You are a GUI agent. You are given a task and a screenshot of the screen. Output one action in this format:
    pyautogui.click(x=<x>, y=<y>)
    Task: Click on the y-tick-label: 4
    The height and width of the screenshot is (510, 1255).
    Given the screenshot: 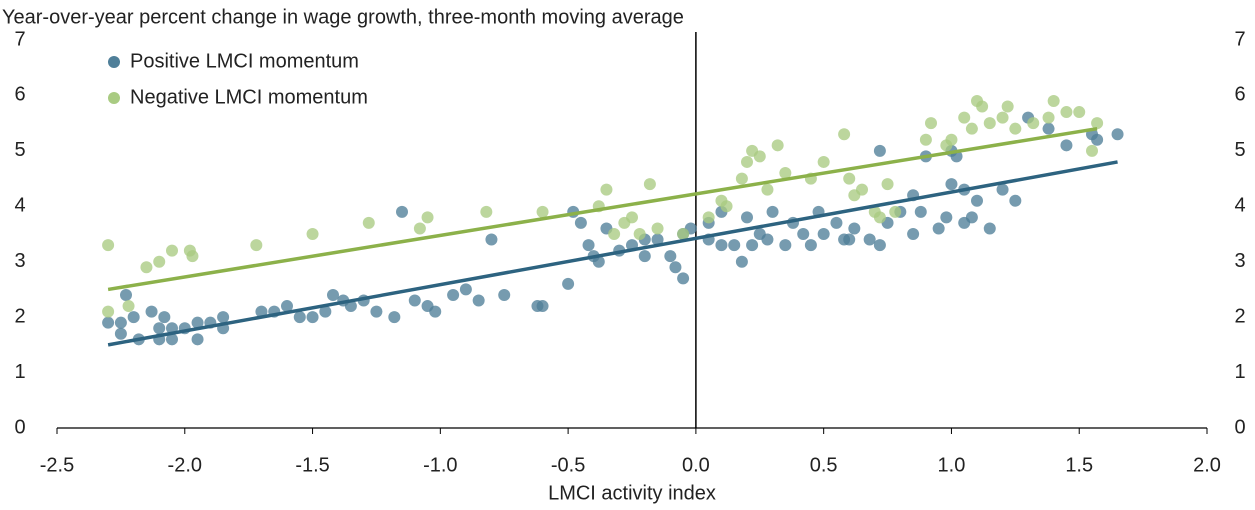 What is the action you would take?
    pyautogui.click(x=19, y=206)
    